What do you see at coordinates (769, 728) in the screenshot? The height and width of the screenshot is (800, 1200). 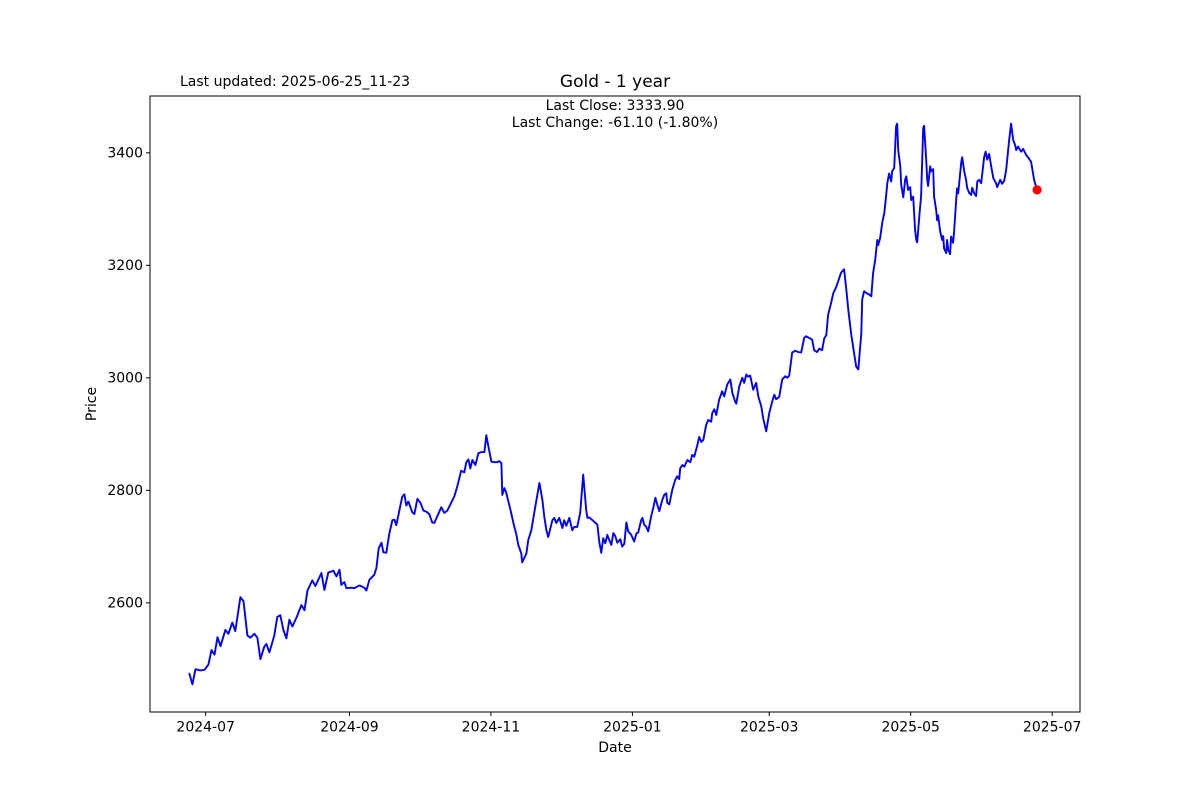 I see `x-tick-label: 2025-03` at bounding box center [769, 728].